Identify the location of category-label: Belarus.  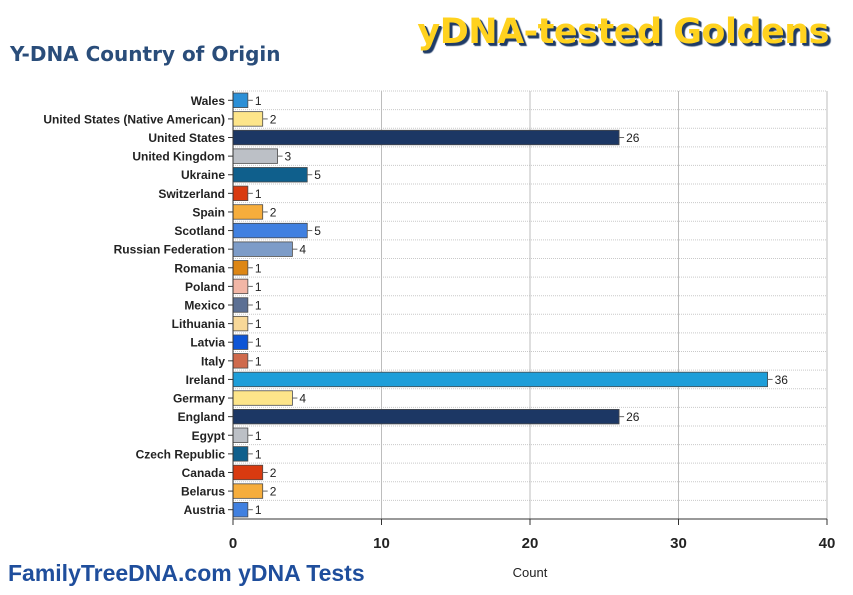
(203, 492).